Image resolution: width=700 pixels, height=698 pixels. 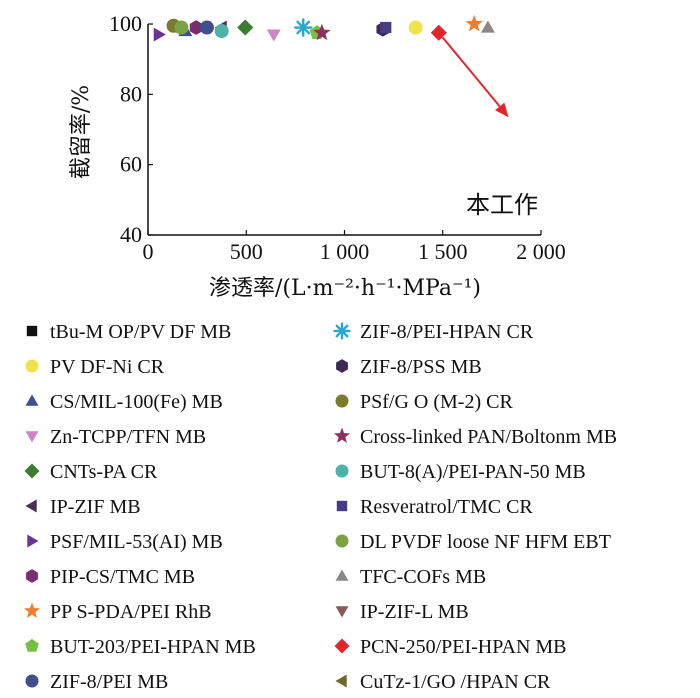 I want to click on legend-entry: Cross-linked PAN/Boltonm MB, so click(x=488, y=437).